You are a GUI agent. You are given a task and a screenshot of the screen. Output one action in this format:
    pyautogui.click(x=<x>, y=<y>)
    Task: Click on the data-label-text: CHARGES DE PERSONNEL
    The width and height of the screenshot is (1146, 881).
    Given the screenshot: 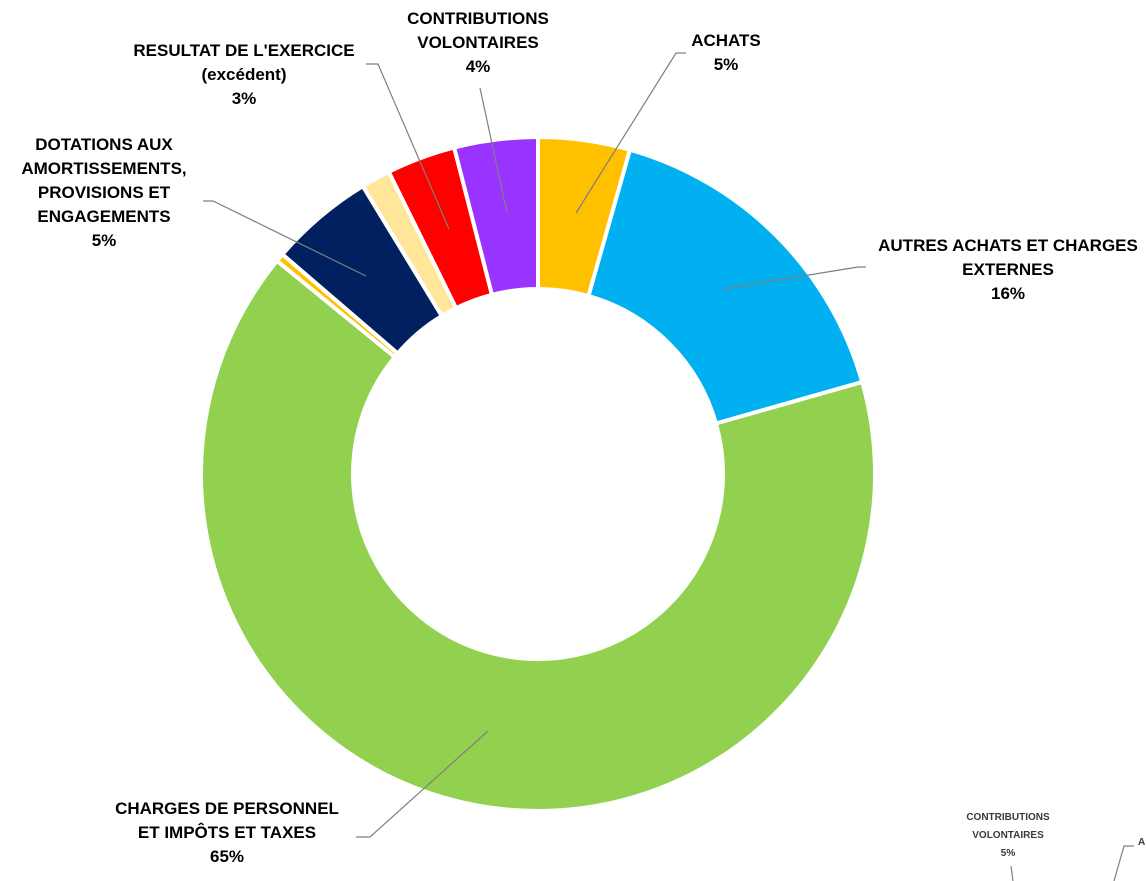 What is the action you would take?
    pyautogui.click(x=227, y=808)
    